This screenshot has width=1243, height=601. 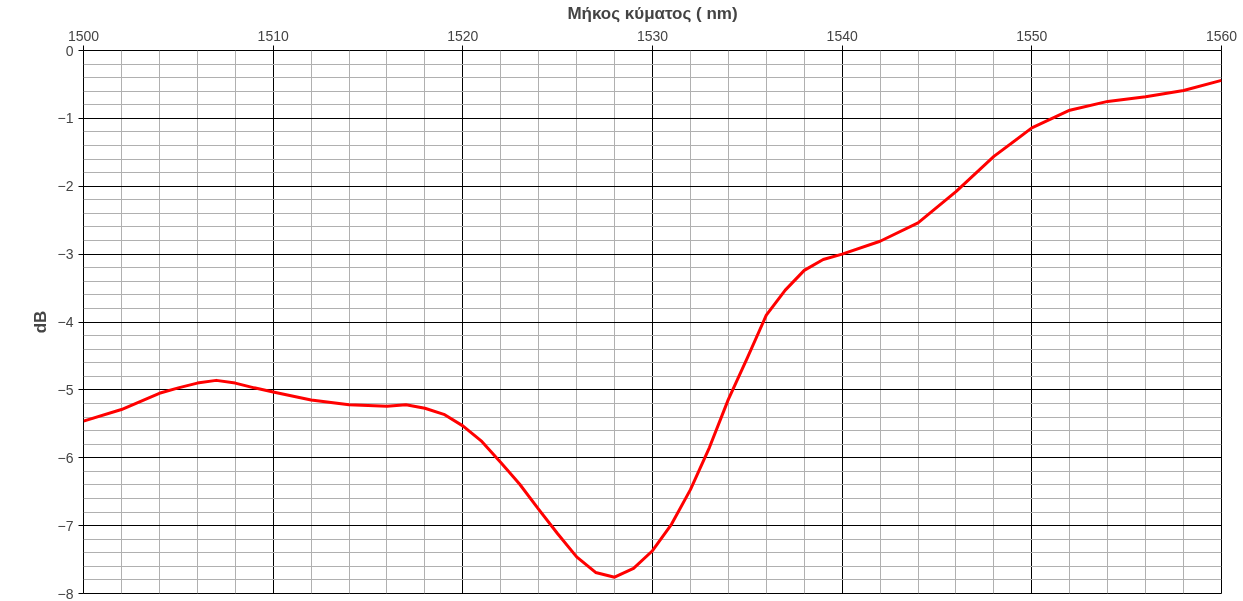 What do you see at coordinates (652, 13) in the screenshot?
I see `x-axis-title: Μήκος κύματος ( nm)` at bounding box center [652, 13].